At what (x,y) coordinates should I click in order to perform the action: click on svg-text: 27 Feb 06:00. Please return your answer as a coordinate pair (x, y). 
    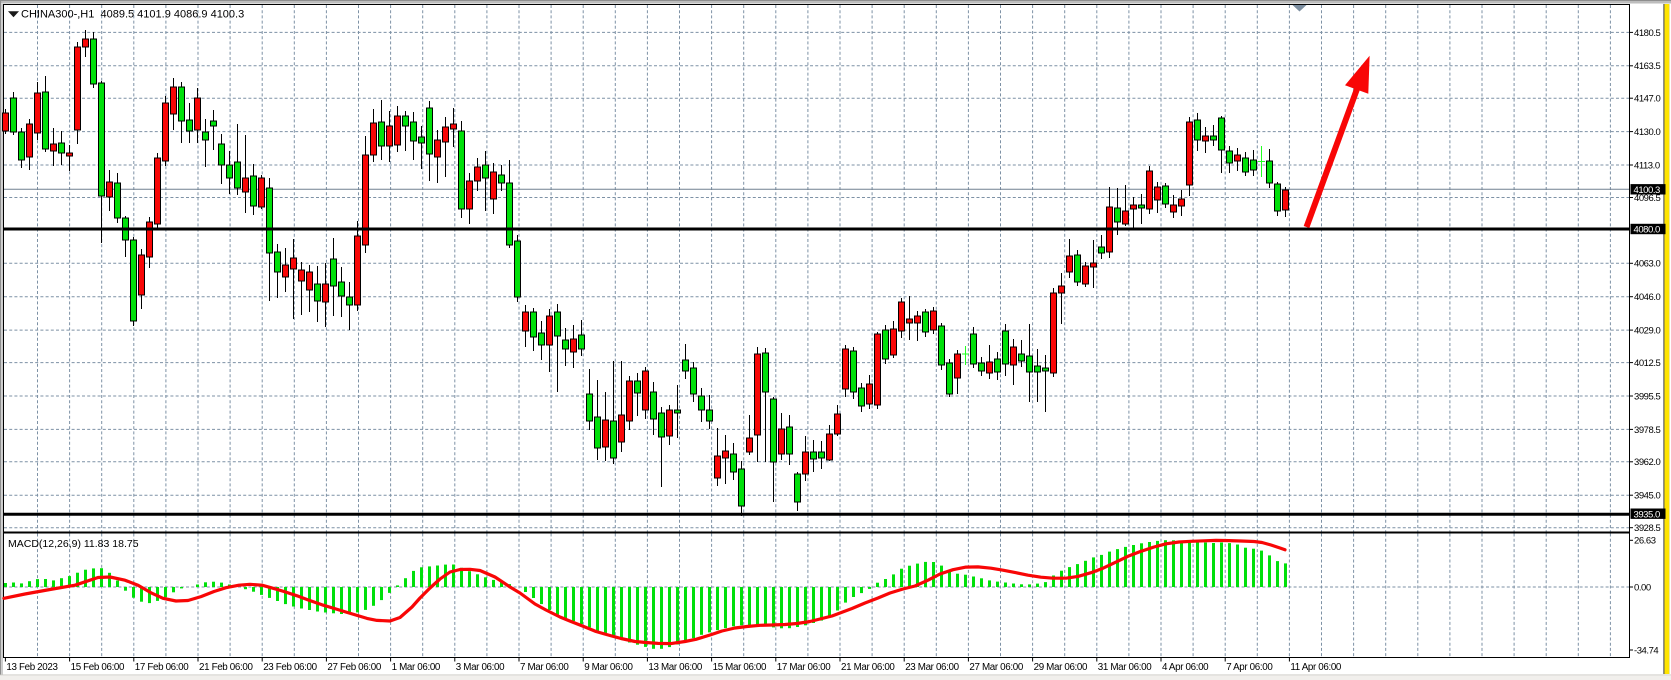
    Looking at the image, I should click on (354, 667).